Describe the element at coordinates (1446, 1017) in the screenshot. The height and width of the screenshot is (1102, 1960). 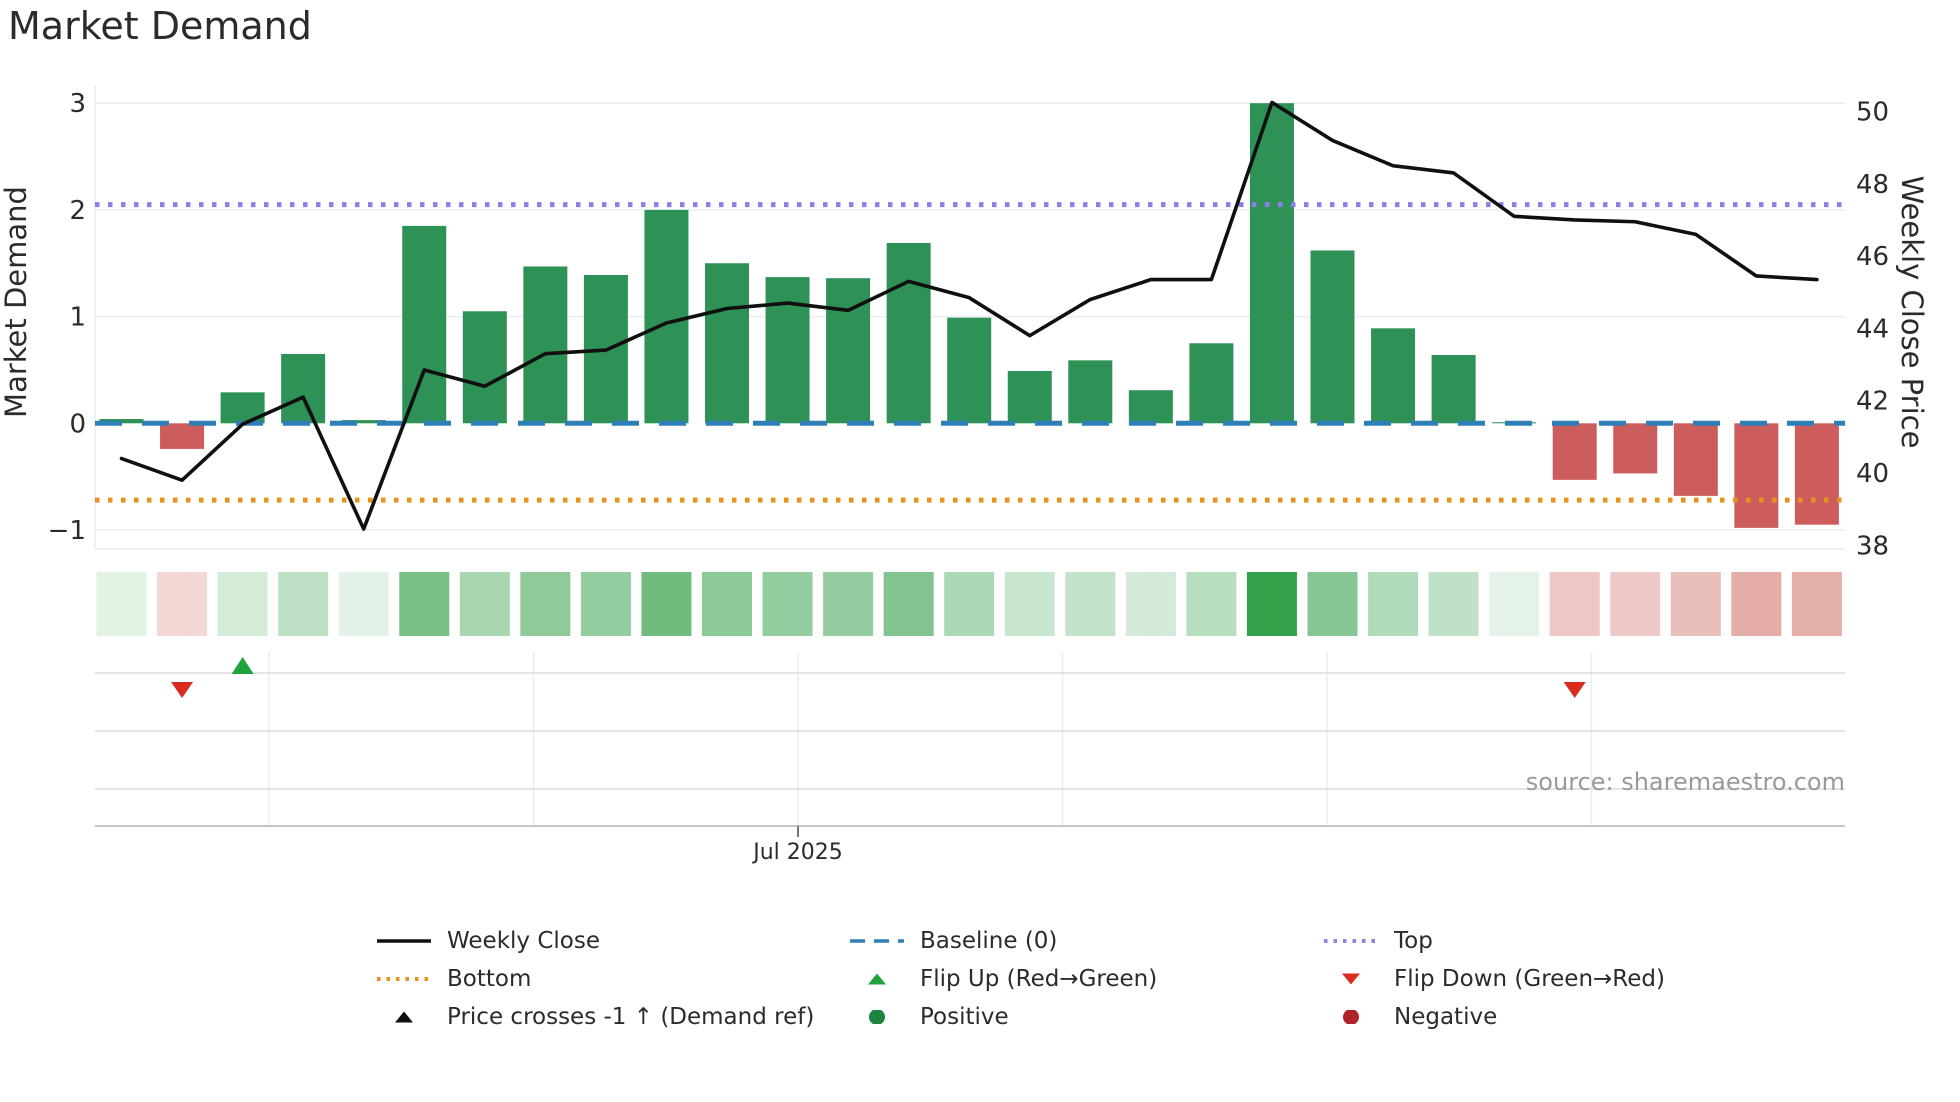
I see `legend-item-label: Negative` at that location.